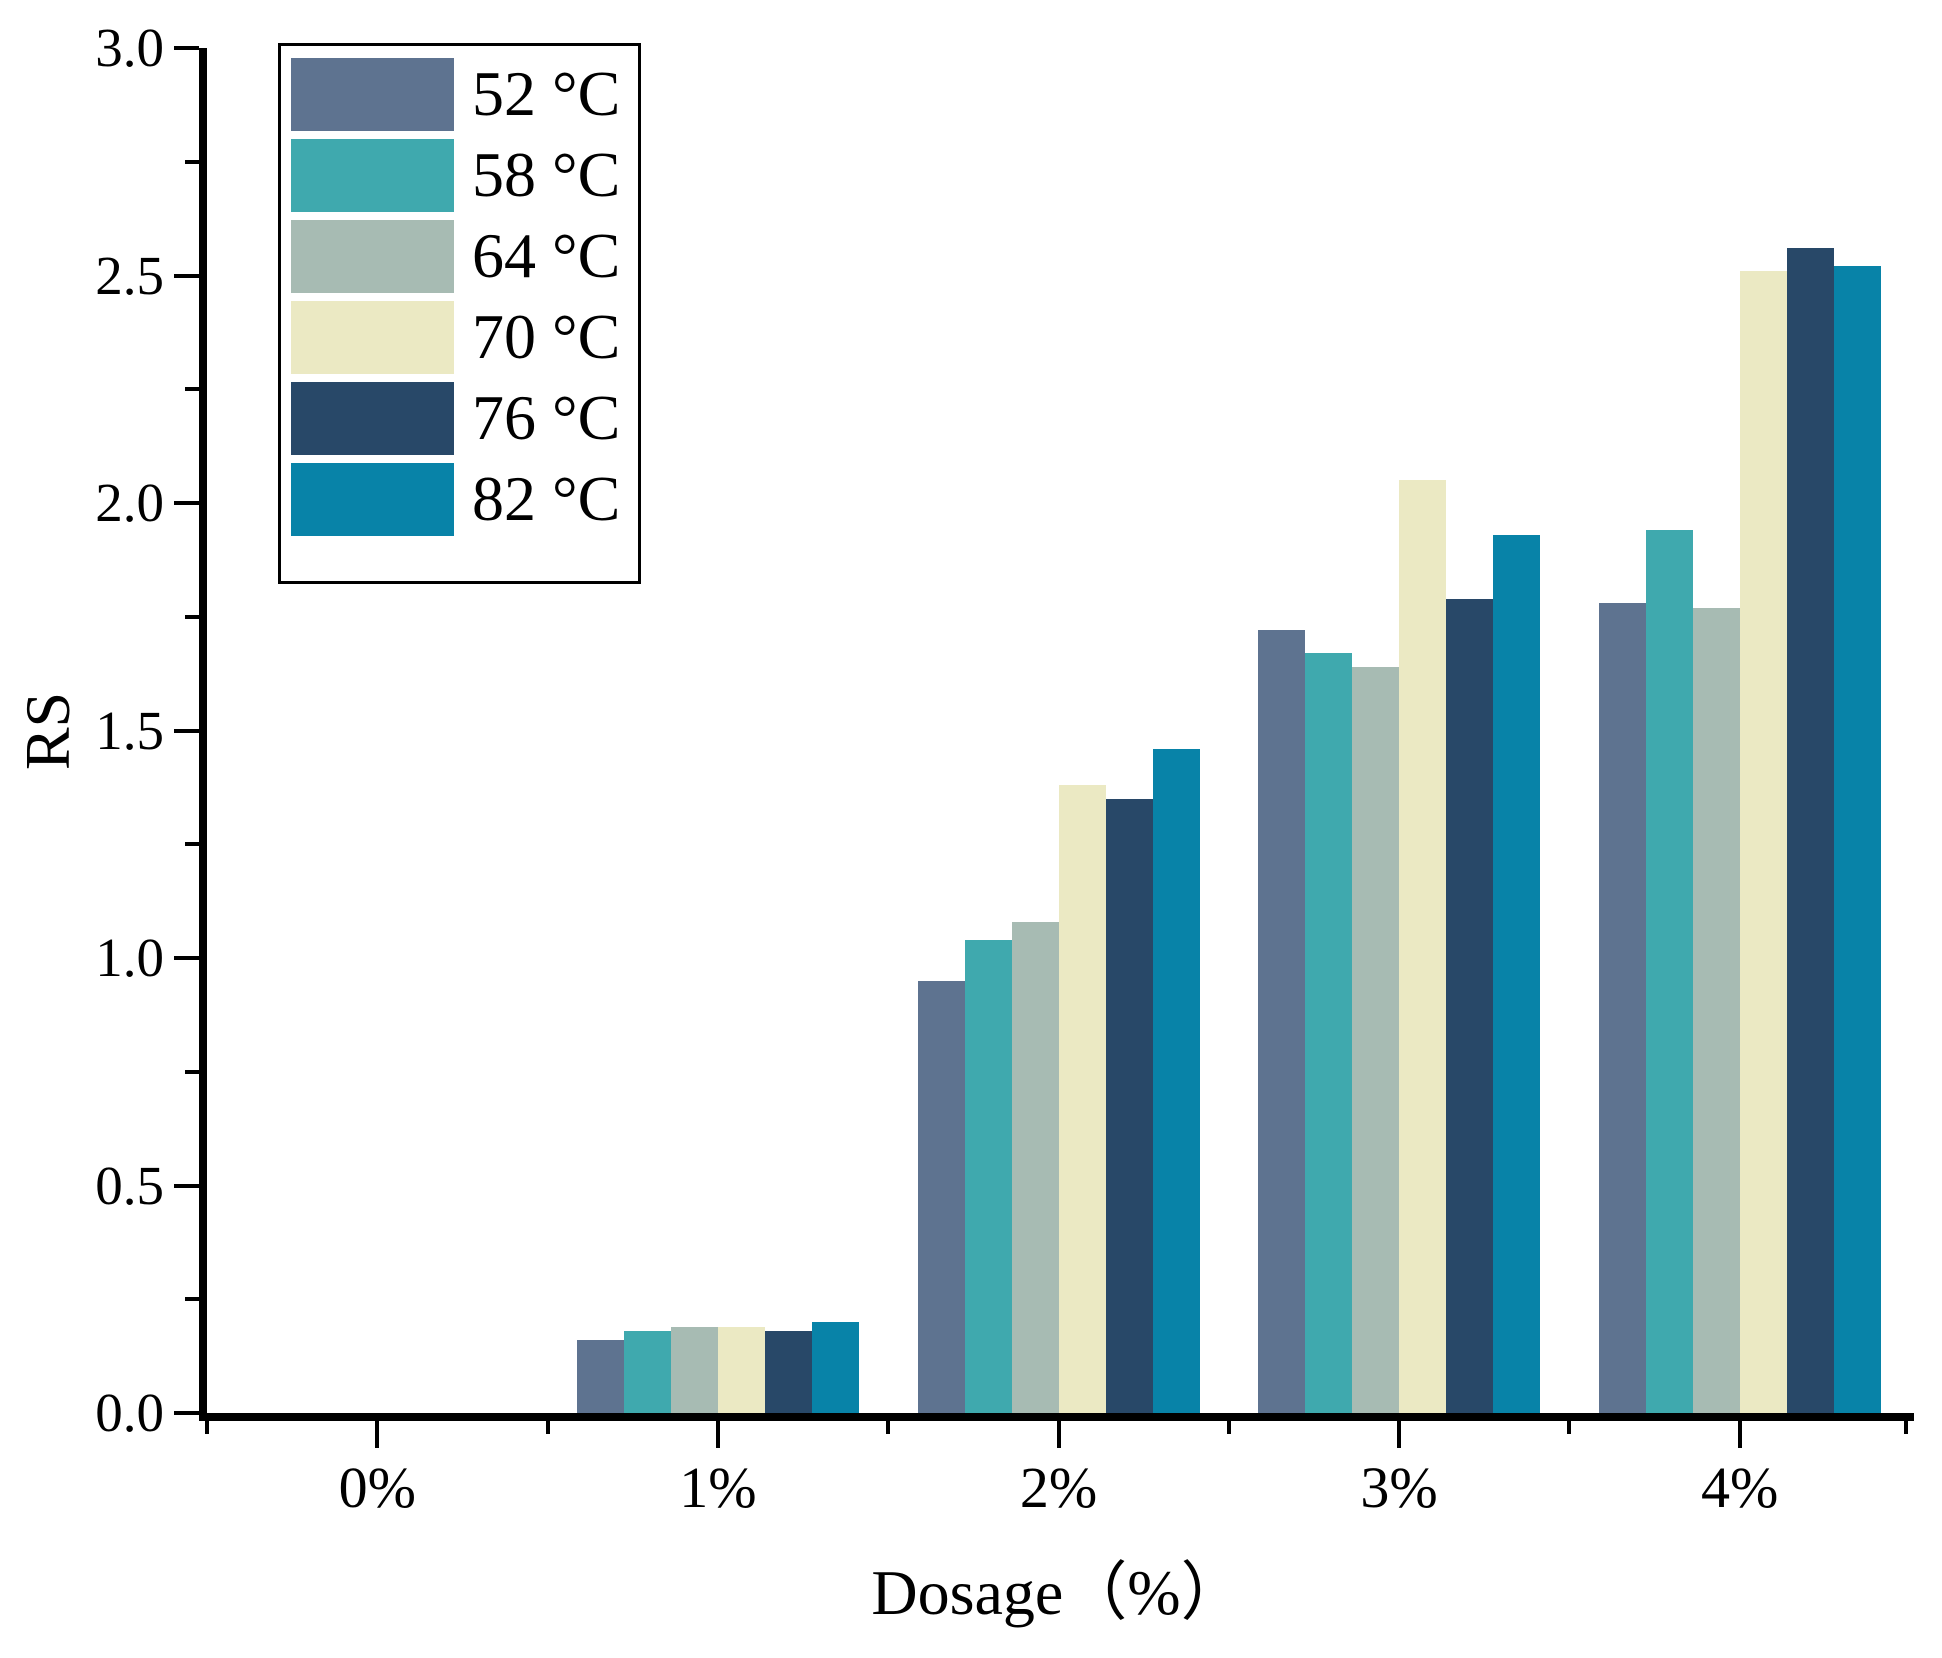 The width and height of the screenshot is (1942, 1658). I want to click on bar-2%-70°C, so click(1082, 1099).